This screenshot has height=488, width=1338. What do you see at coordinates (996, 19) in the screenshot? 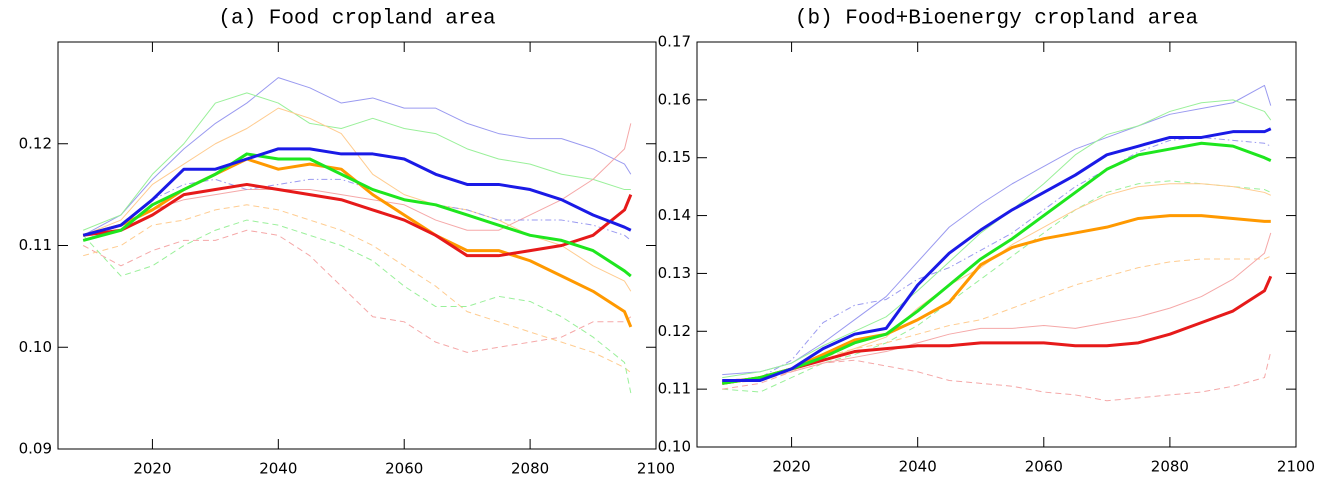
I see `chart-title: (b) Food+Bioenergy cropland area` at bounding box center [996, 19].